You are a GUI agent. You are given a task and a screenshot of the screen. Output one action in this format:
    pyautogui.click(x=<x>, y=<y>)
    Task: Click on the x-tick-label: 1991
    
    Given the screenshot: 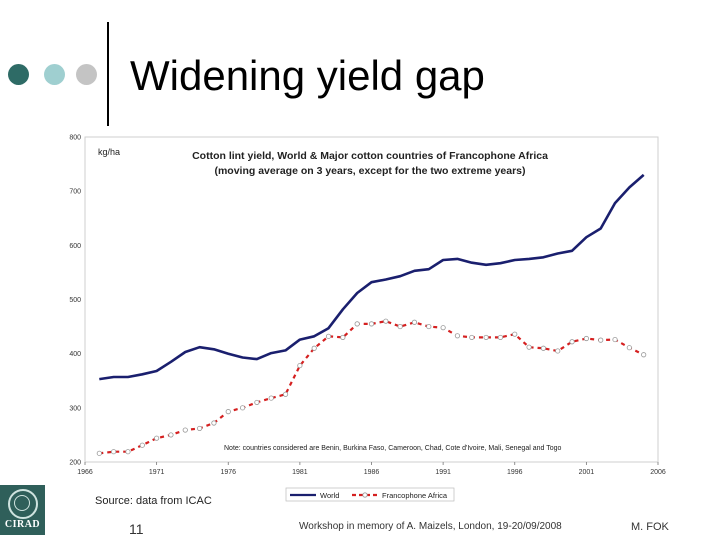 What is the action you would take?
    pyautogui.click(x=443, y=472)
    